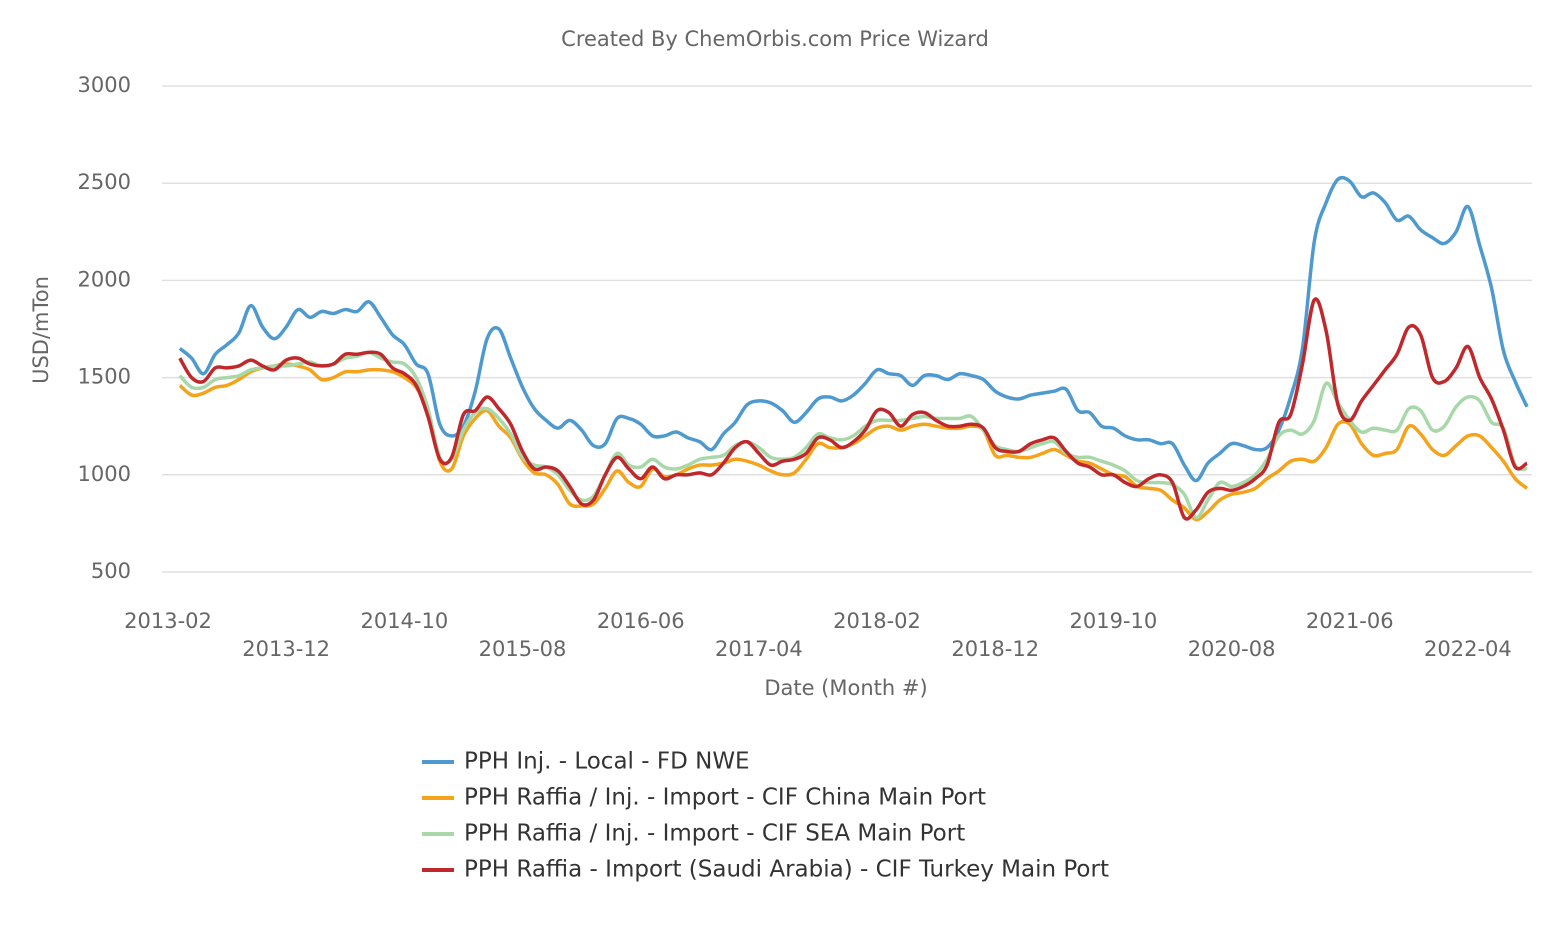 The width and height of the screenshot is (1552, 930). I want to click on x-tick-label: 2018-02, so click(877, 621).